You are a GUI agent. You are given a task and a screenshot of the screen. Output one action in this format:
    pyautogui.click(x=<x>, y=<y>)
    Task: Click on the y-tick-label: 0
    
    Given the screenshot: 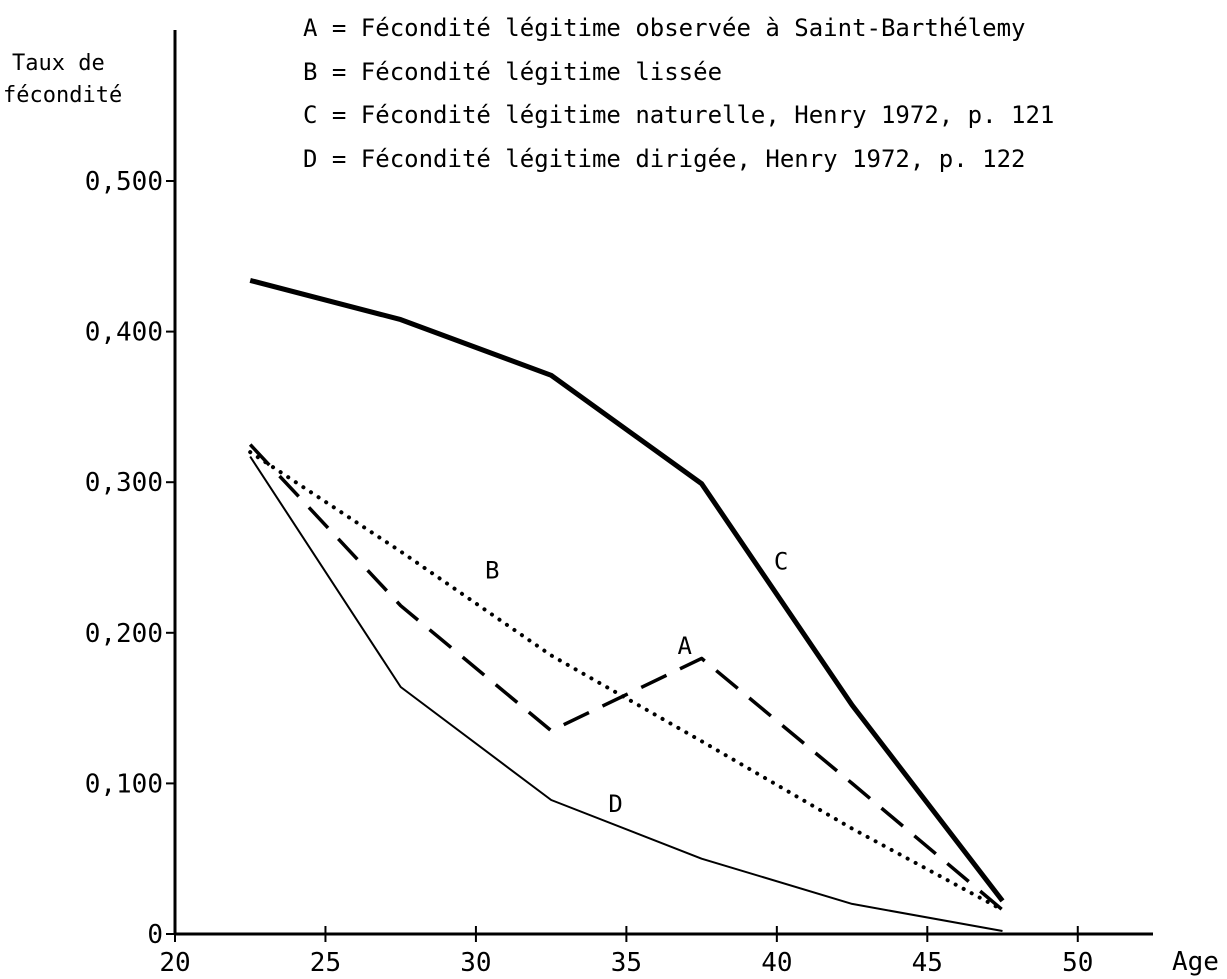 What is the action you would take?
    pyautogui.click(x=155, y=935)
    